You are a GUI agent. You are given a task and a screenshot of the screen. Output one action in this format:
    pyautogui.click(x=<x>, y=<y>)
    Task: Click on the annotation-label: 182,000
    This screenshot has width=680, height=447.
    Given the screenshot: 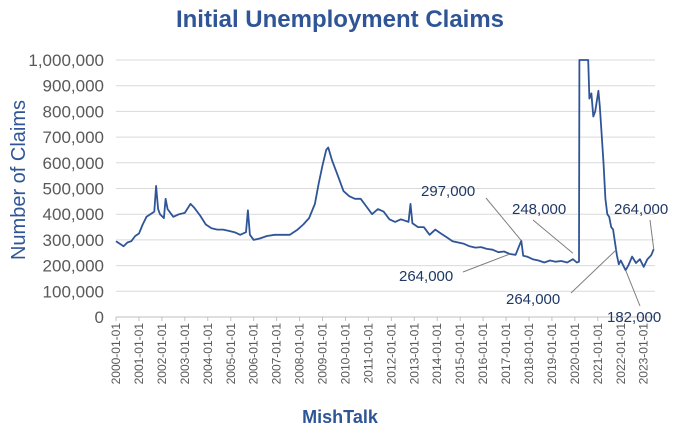 What is the action you would take?
    pyautogui.click(x=634, y=317)
    